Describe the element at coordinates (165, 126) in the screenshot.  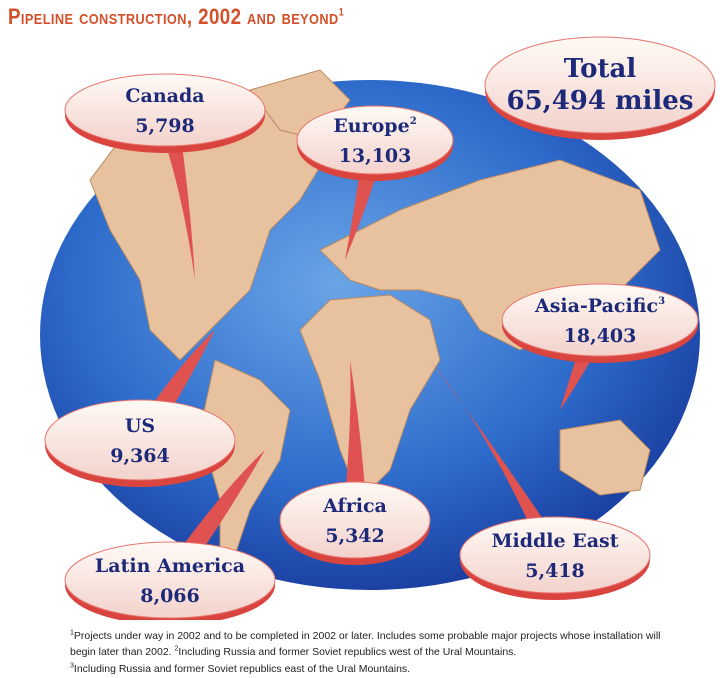
I see `region-value: 5,798` at that location.